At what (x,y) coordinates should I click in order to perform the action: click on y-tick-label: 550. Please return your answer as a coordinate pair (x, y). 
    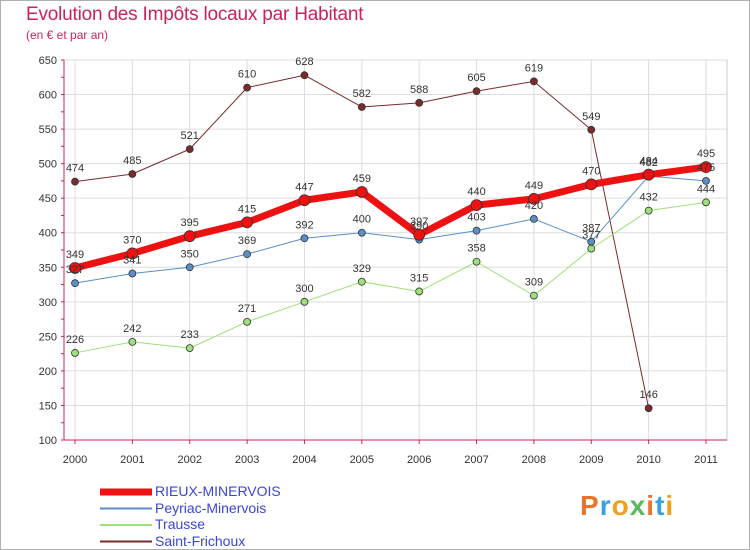
    Looking at the image, I should click on (48, 130).